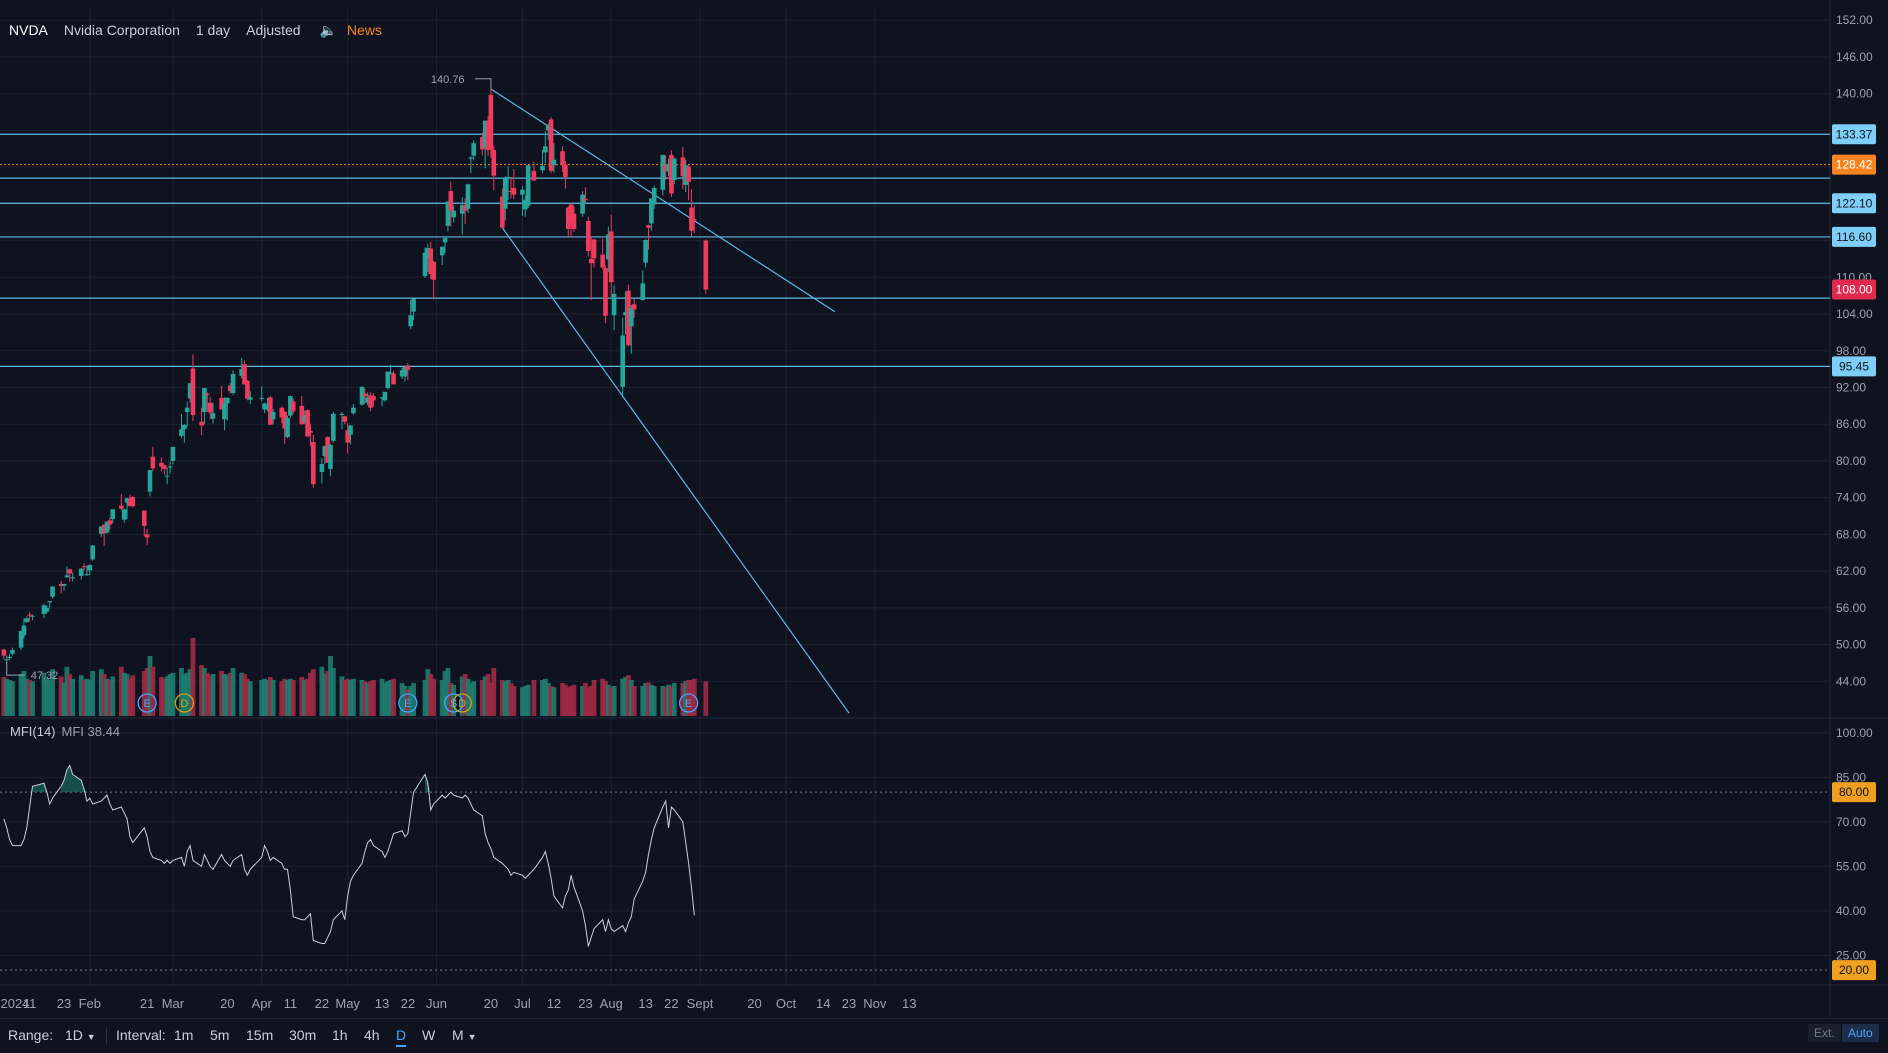 The width and height of the screenshot is (1888, 1053). Describe the element at coordinates (80, 1035) in the screenshot. I see `range-dropdown: 1D ▼` at that location.